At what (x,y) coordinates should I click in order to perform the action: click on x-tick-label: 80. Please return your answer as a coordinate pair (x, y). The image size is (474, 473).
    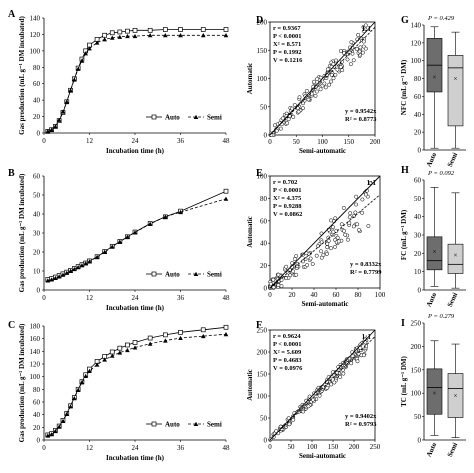
    Looking at the image, I should click on (359, 295).